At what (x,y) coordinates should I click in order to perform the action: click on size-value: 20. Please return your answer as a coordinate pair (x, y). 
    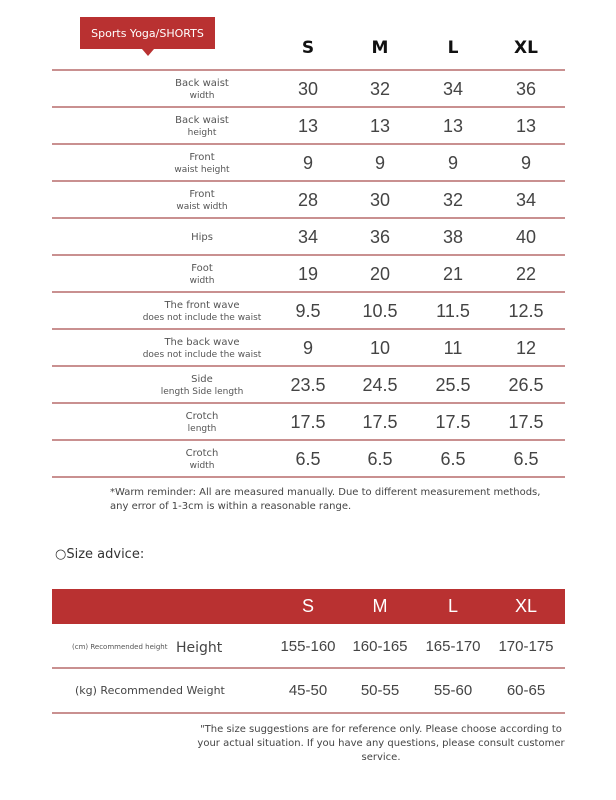
    Looking at the image, I should click on (380, 274).